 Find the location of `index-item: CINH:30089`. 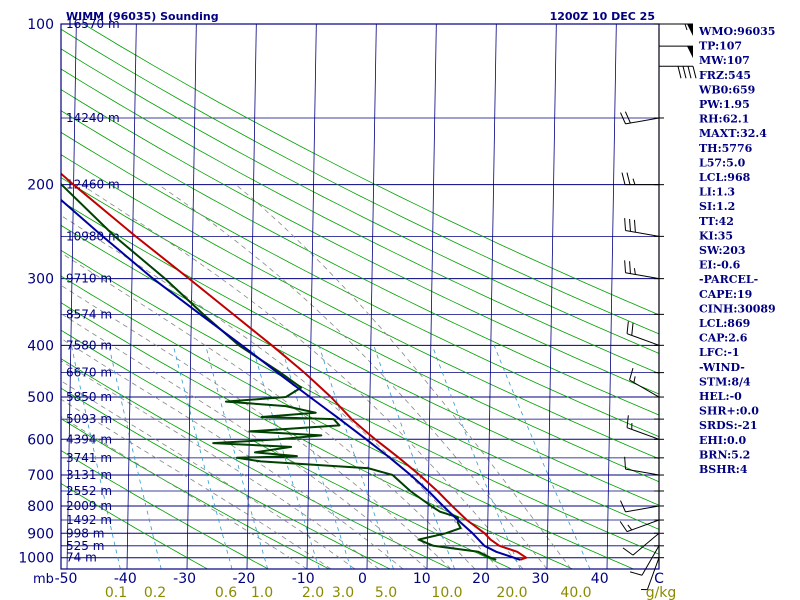

index-item: CINH:30089 is located at coordinates (737, 308).